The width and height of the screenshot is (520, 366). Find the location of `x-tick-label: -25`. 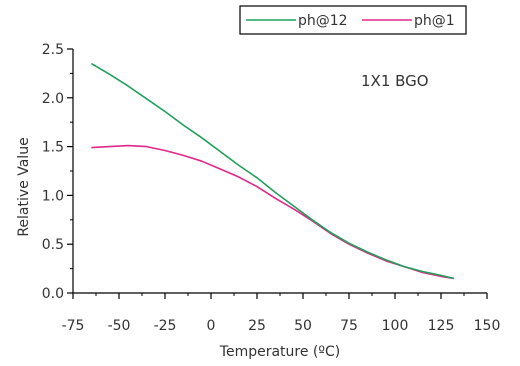

x-tick-label: -25 is located at coordinates (165, 326).